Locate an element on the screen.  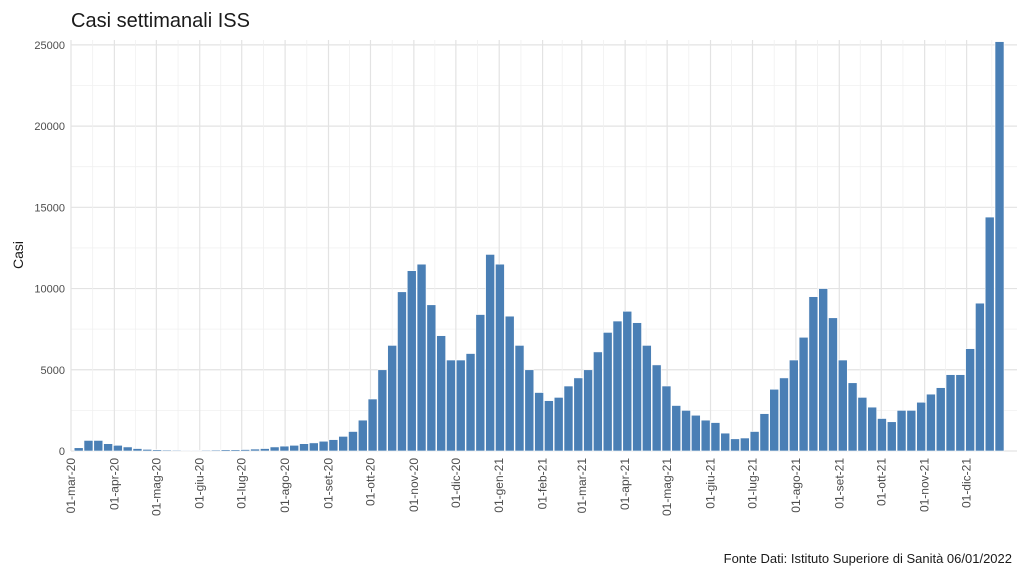
y-tick-label: 20000 is located at coordinates (49, 127).